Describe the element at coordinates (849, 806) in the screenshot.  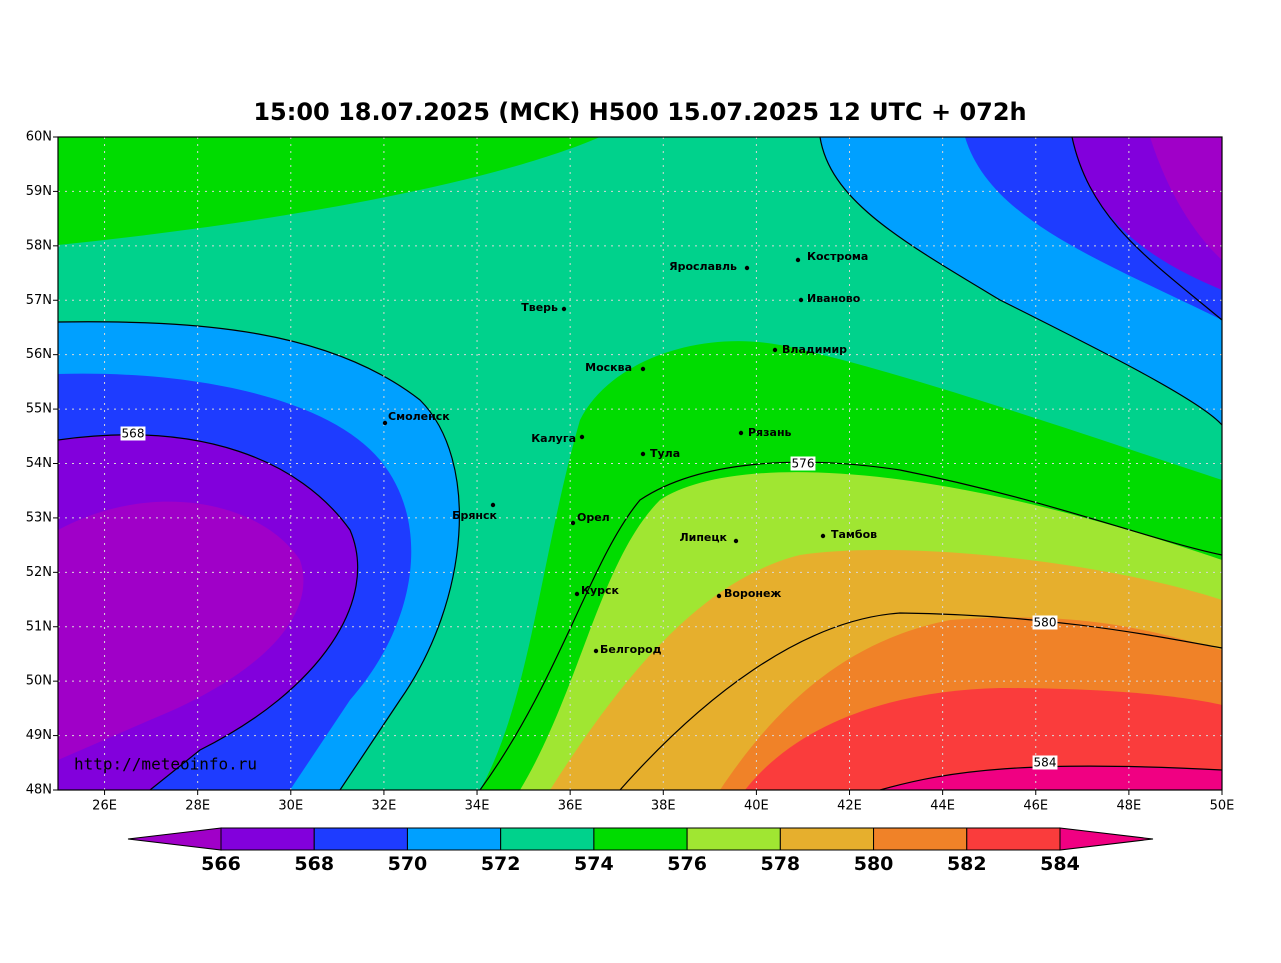
I see `lon-tick-label: 42E` at that location.